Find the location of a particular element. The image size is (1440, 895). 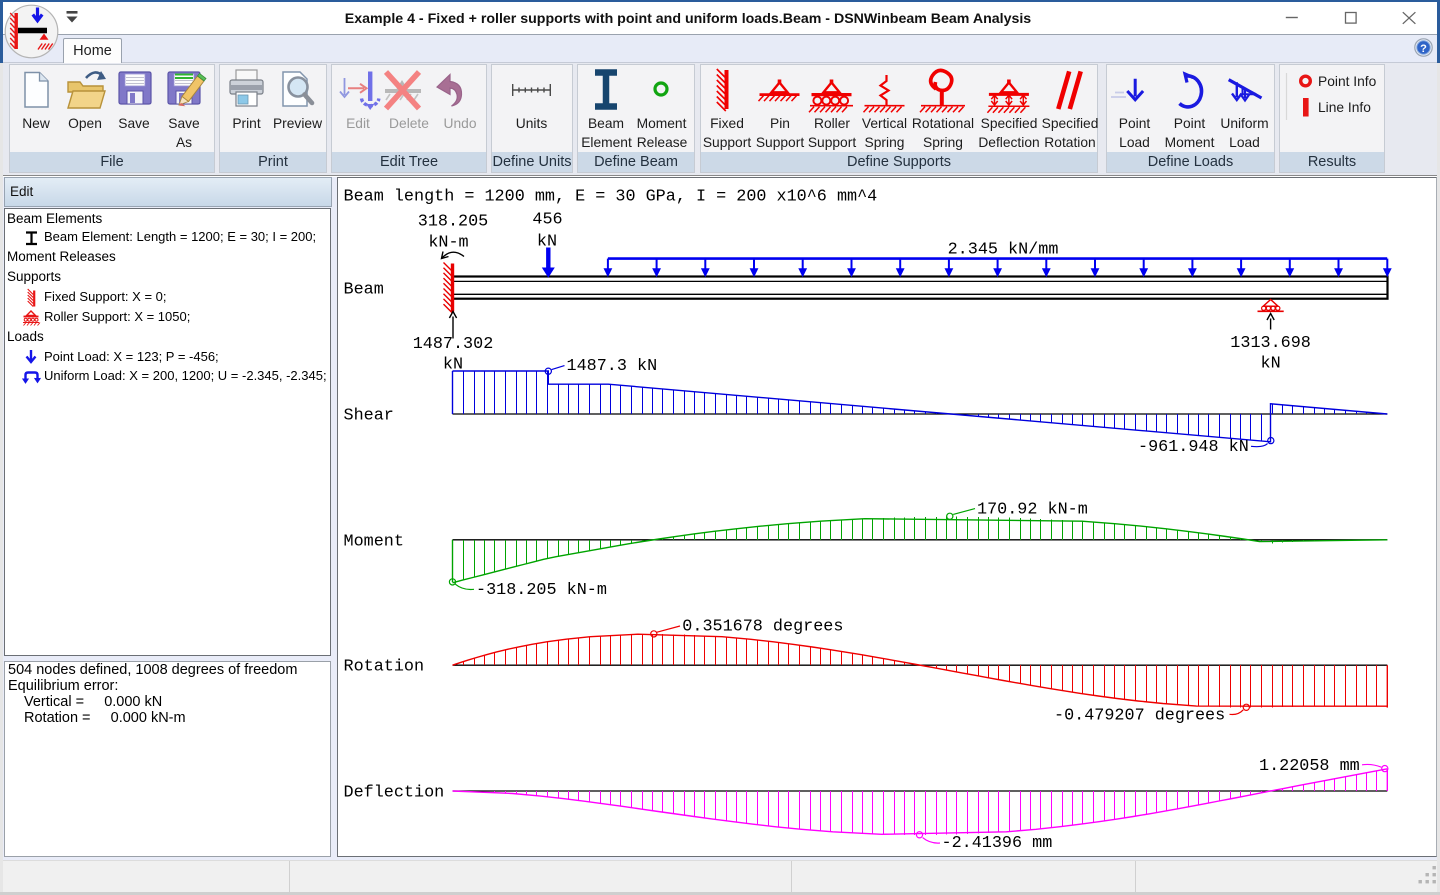

svg-text: Beam is located at coordinates (364, 290).